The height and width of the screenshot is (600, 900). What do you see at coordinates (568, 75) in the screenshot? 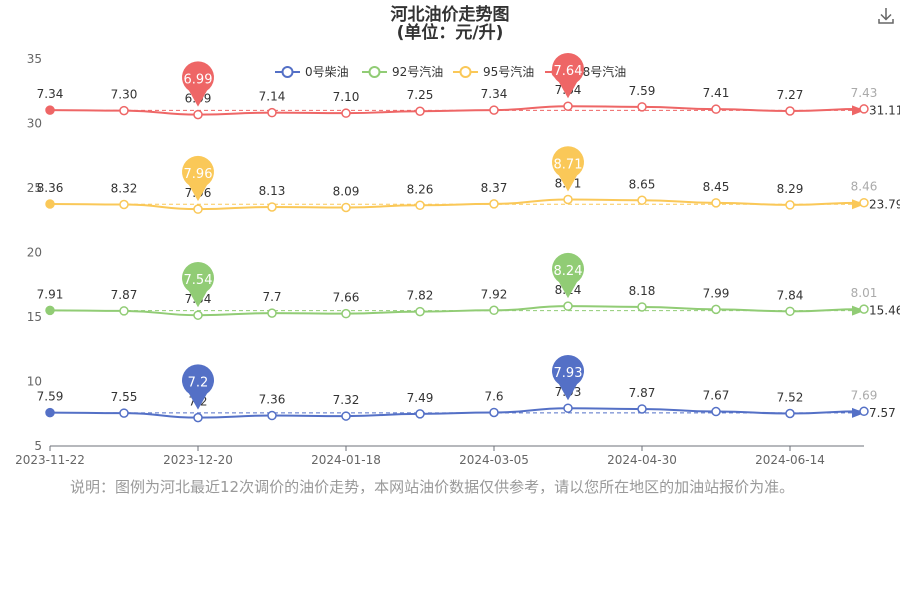
I see `value-pin: 7.64` at bounding box center [568, 75].